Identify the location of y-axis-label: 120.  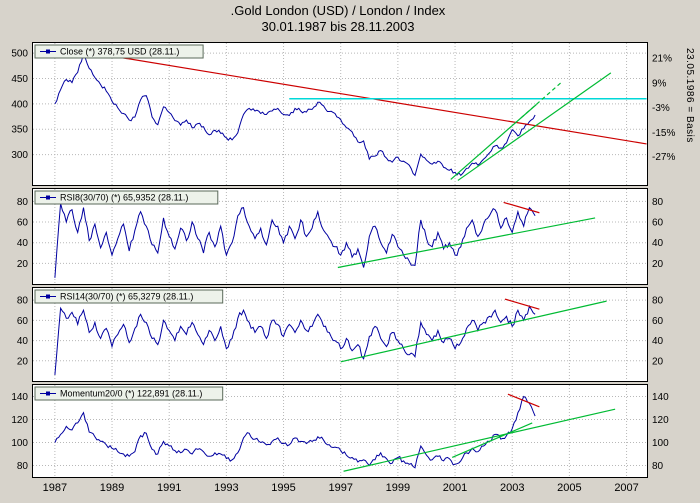
(19, 420).